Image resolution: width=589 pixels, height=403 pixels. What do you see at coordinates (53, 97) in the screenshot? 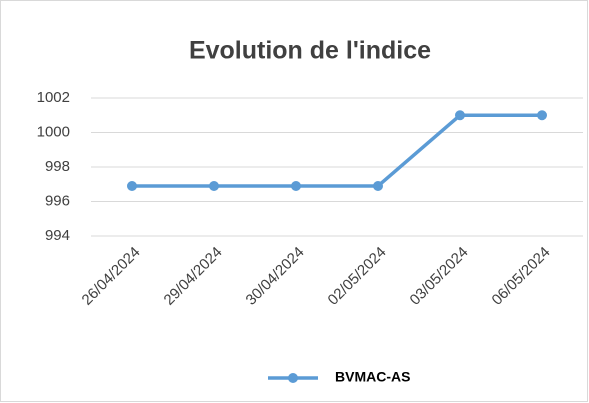
I see `y-tick-label: 1002` at bounding box center [53, 97].